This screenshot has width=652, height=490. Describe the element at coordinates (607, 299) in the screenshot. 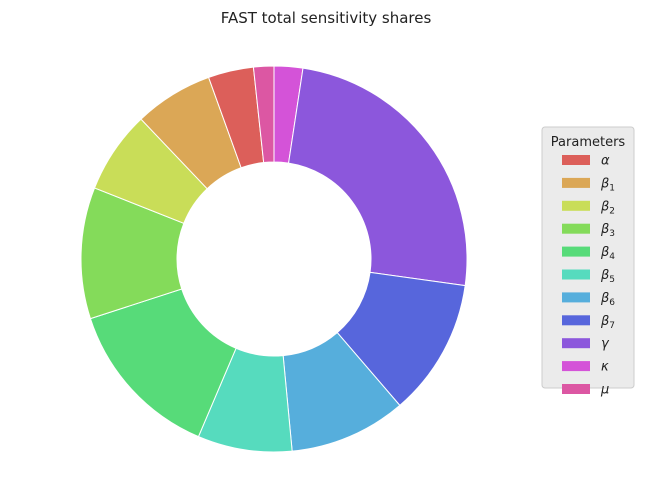

I see `legend-label: β6` at that location.